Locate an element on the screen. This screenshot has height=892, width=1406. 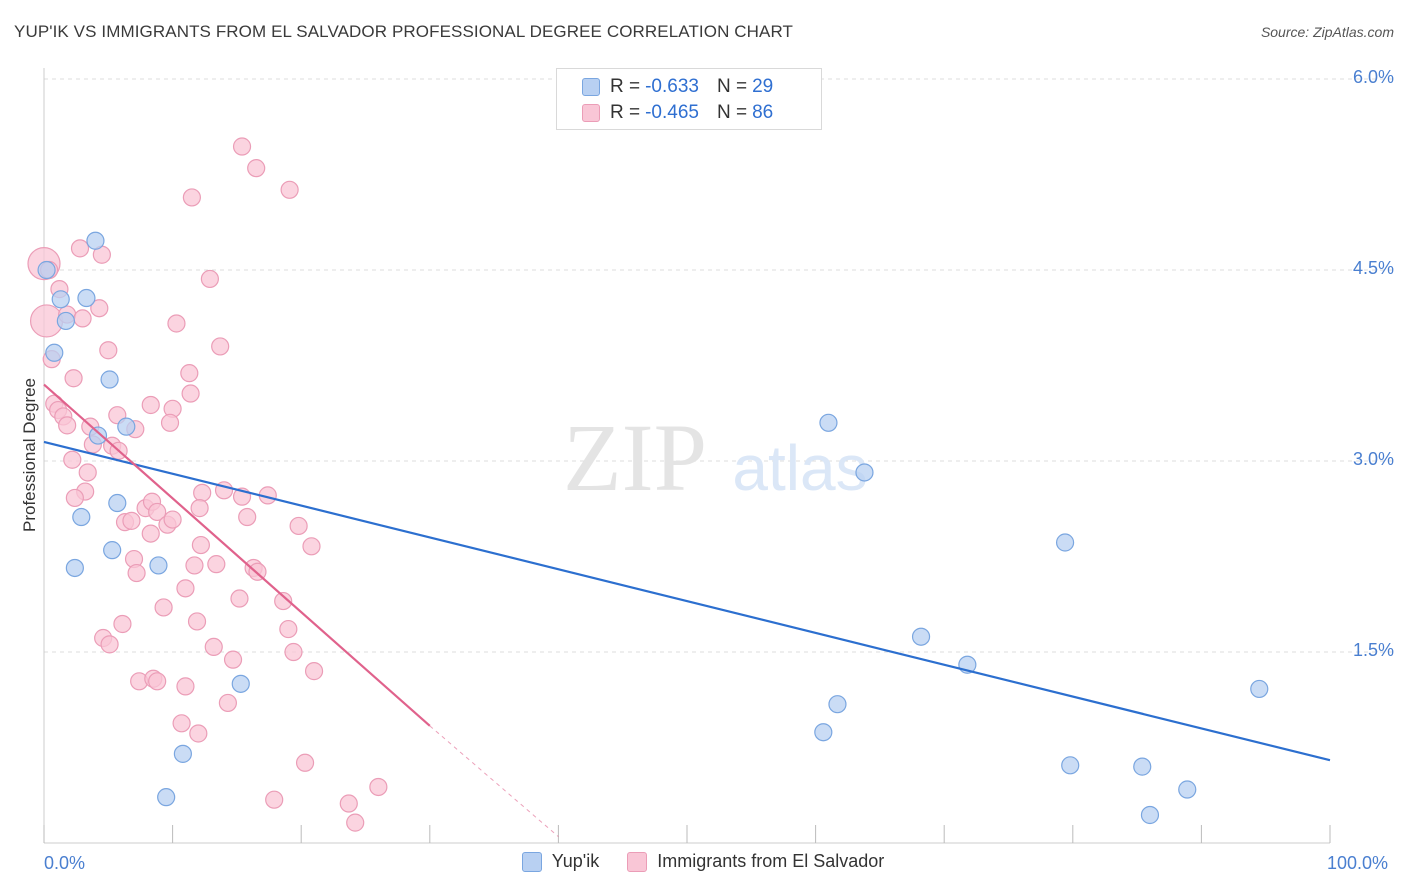
series-legend: Yup'ik Immigrants from El Salvador is located at coordinates (703, 861).